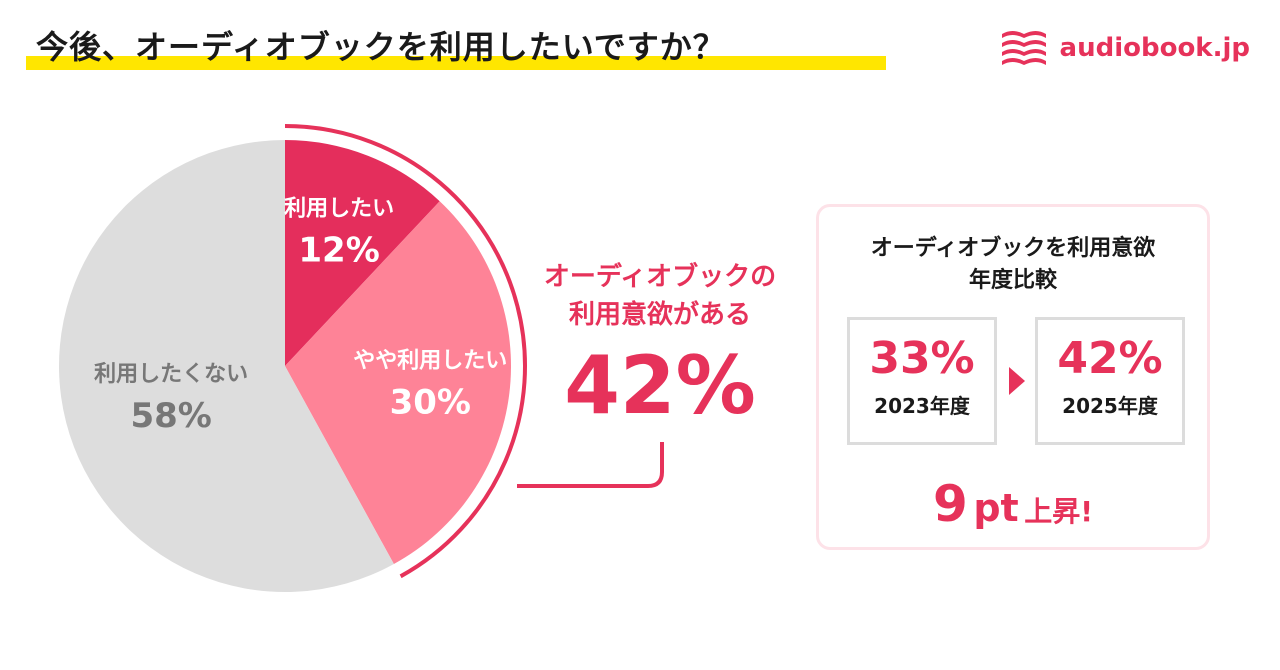 The height and width of the screenshot is (670, 1280). Describe the element at coordinates (922, 358) in the screenshot. I see `year-value-2023: 33%` at that location.